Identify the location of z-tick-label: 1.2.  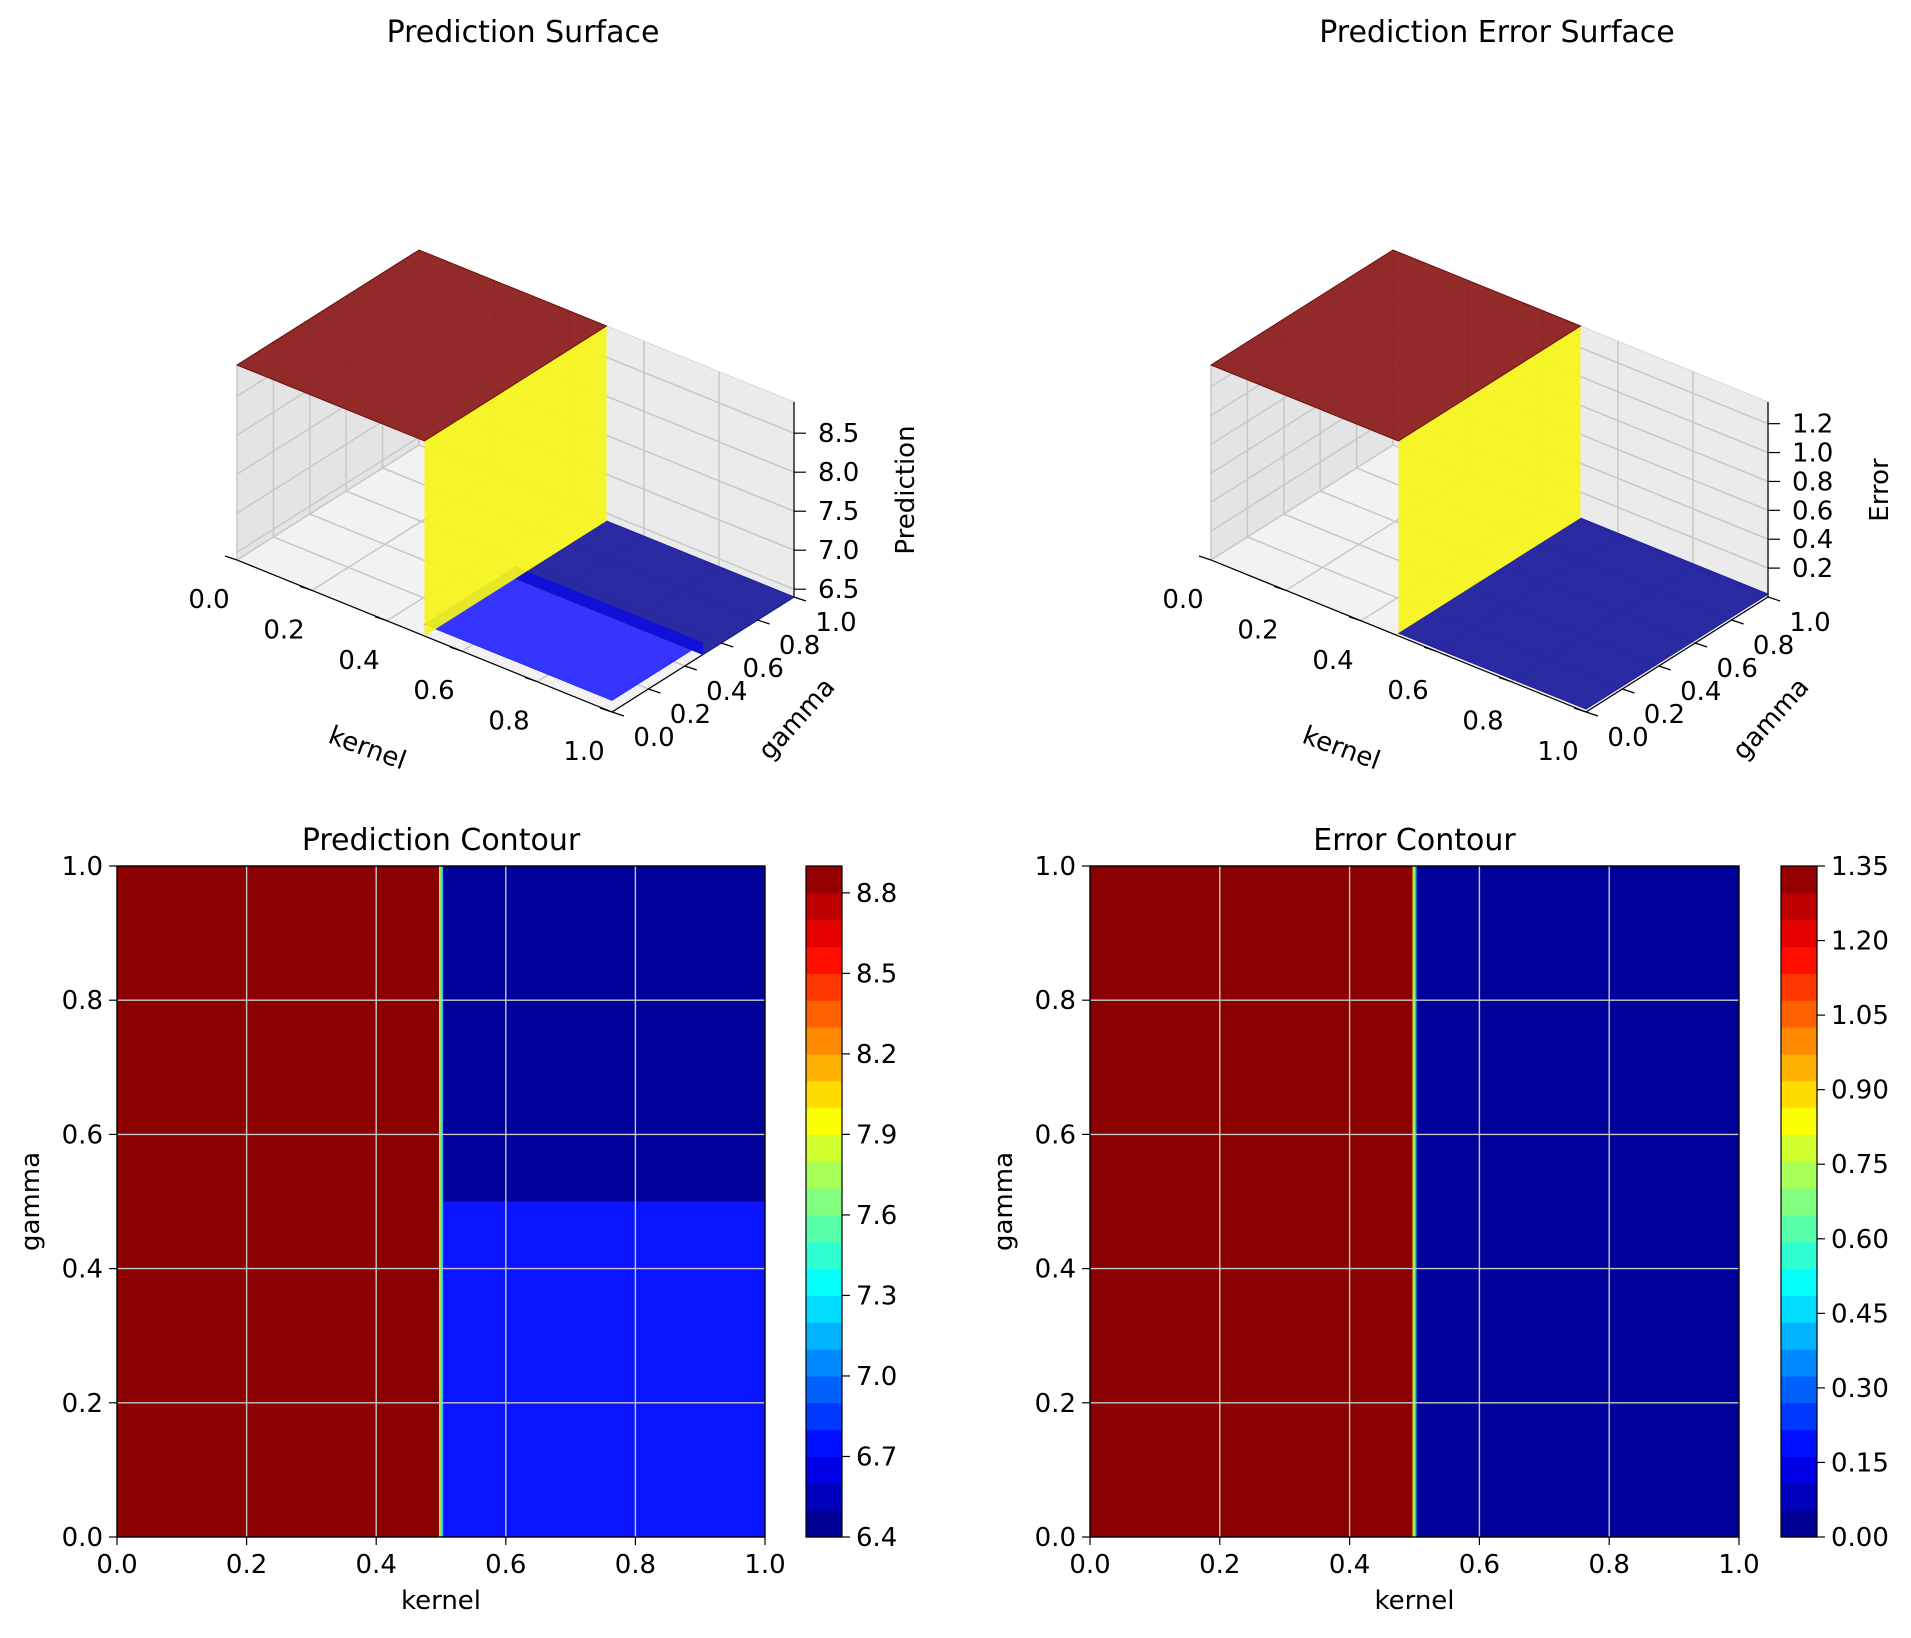
(1812, 425).